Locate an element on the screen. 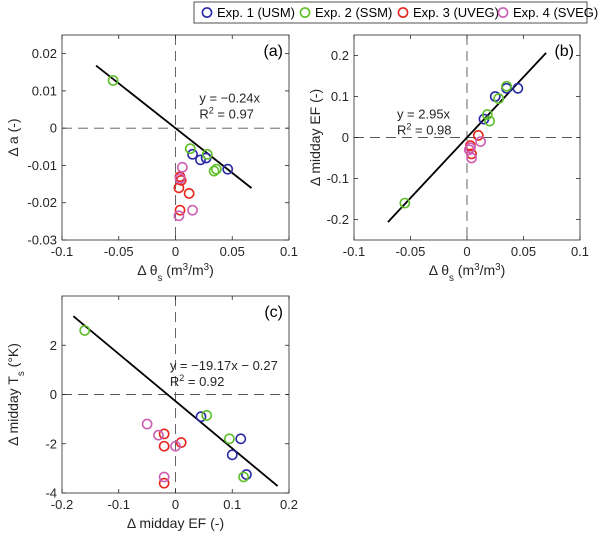 The image size is (598, 541). y-axis-label: Δ a (-) is located at coordinates (13, 137).